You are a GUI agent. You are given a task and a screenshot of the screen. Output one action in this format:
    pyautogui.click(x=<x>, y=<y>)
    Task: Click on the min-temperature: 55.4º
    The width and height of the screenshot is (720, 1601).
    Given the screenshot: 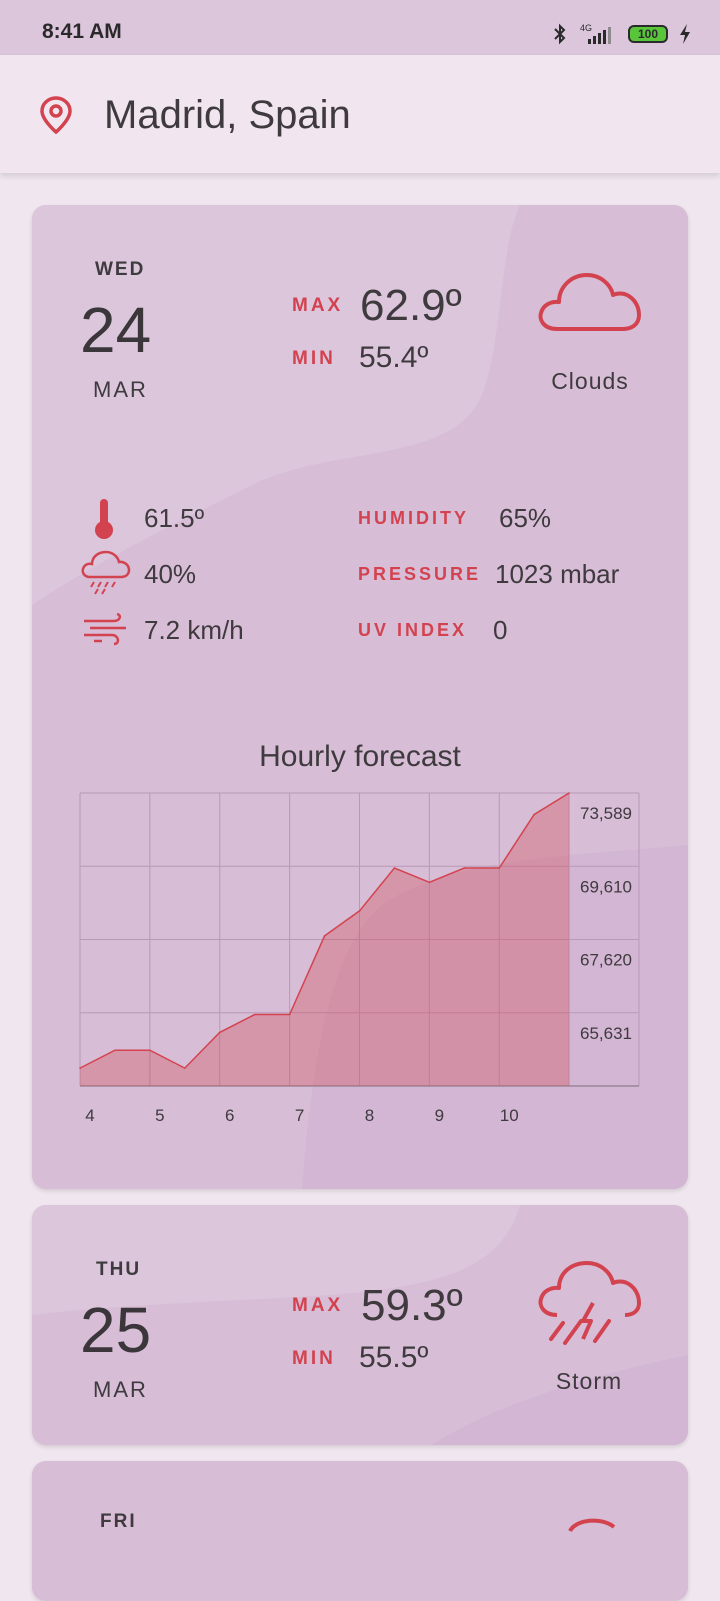 What is the action you would take?
    pyautogui.click(x=394, y=357)
    